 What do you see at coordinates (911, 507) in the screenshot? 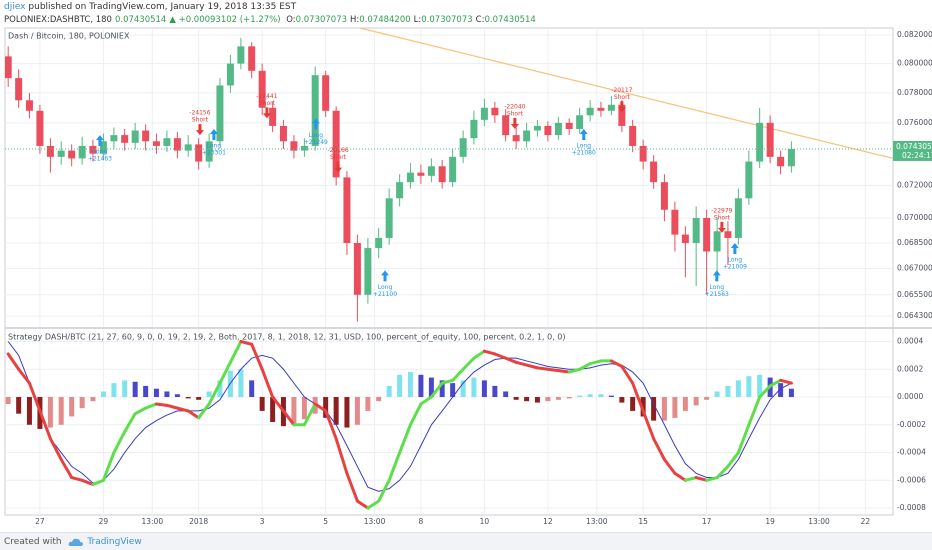
I see `y-tick-label: -0.0008` at bounding box center [911, 507].